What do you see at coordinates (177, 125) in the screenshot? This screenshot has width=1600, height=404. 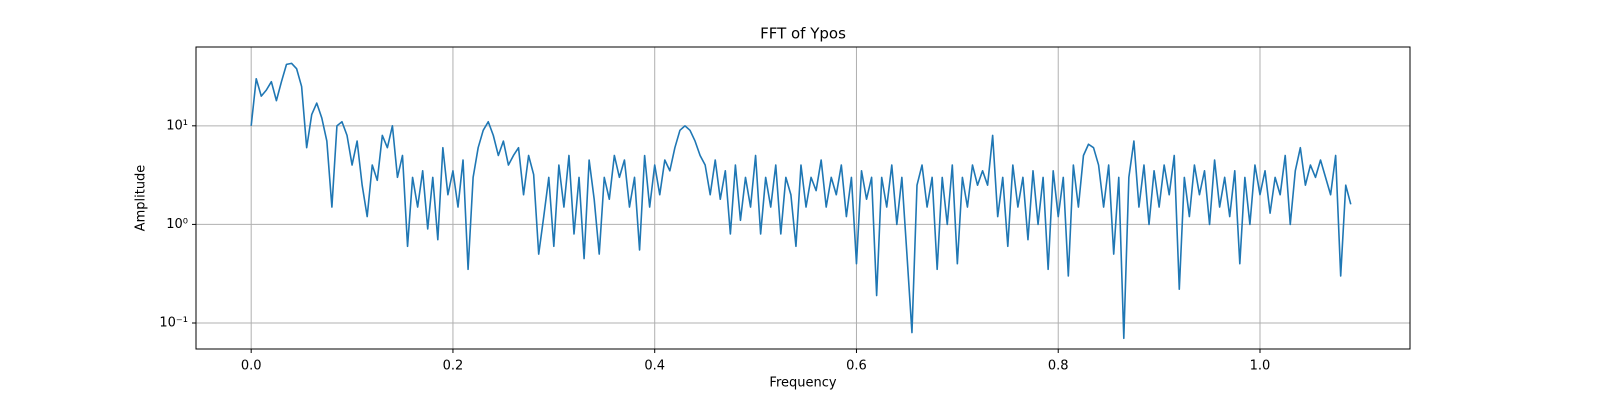 I see `y-tick-label: 10¹` at bounding box center [177, 125].